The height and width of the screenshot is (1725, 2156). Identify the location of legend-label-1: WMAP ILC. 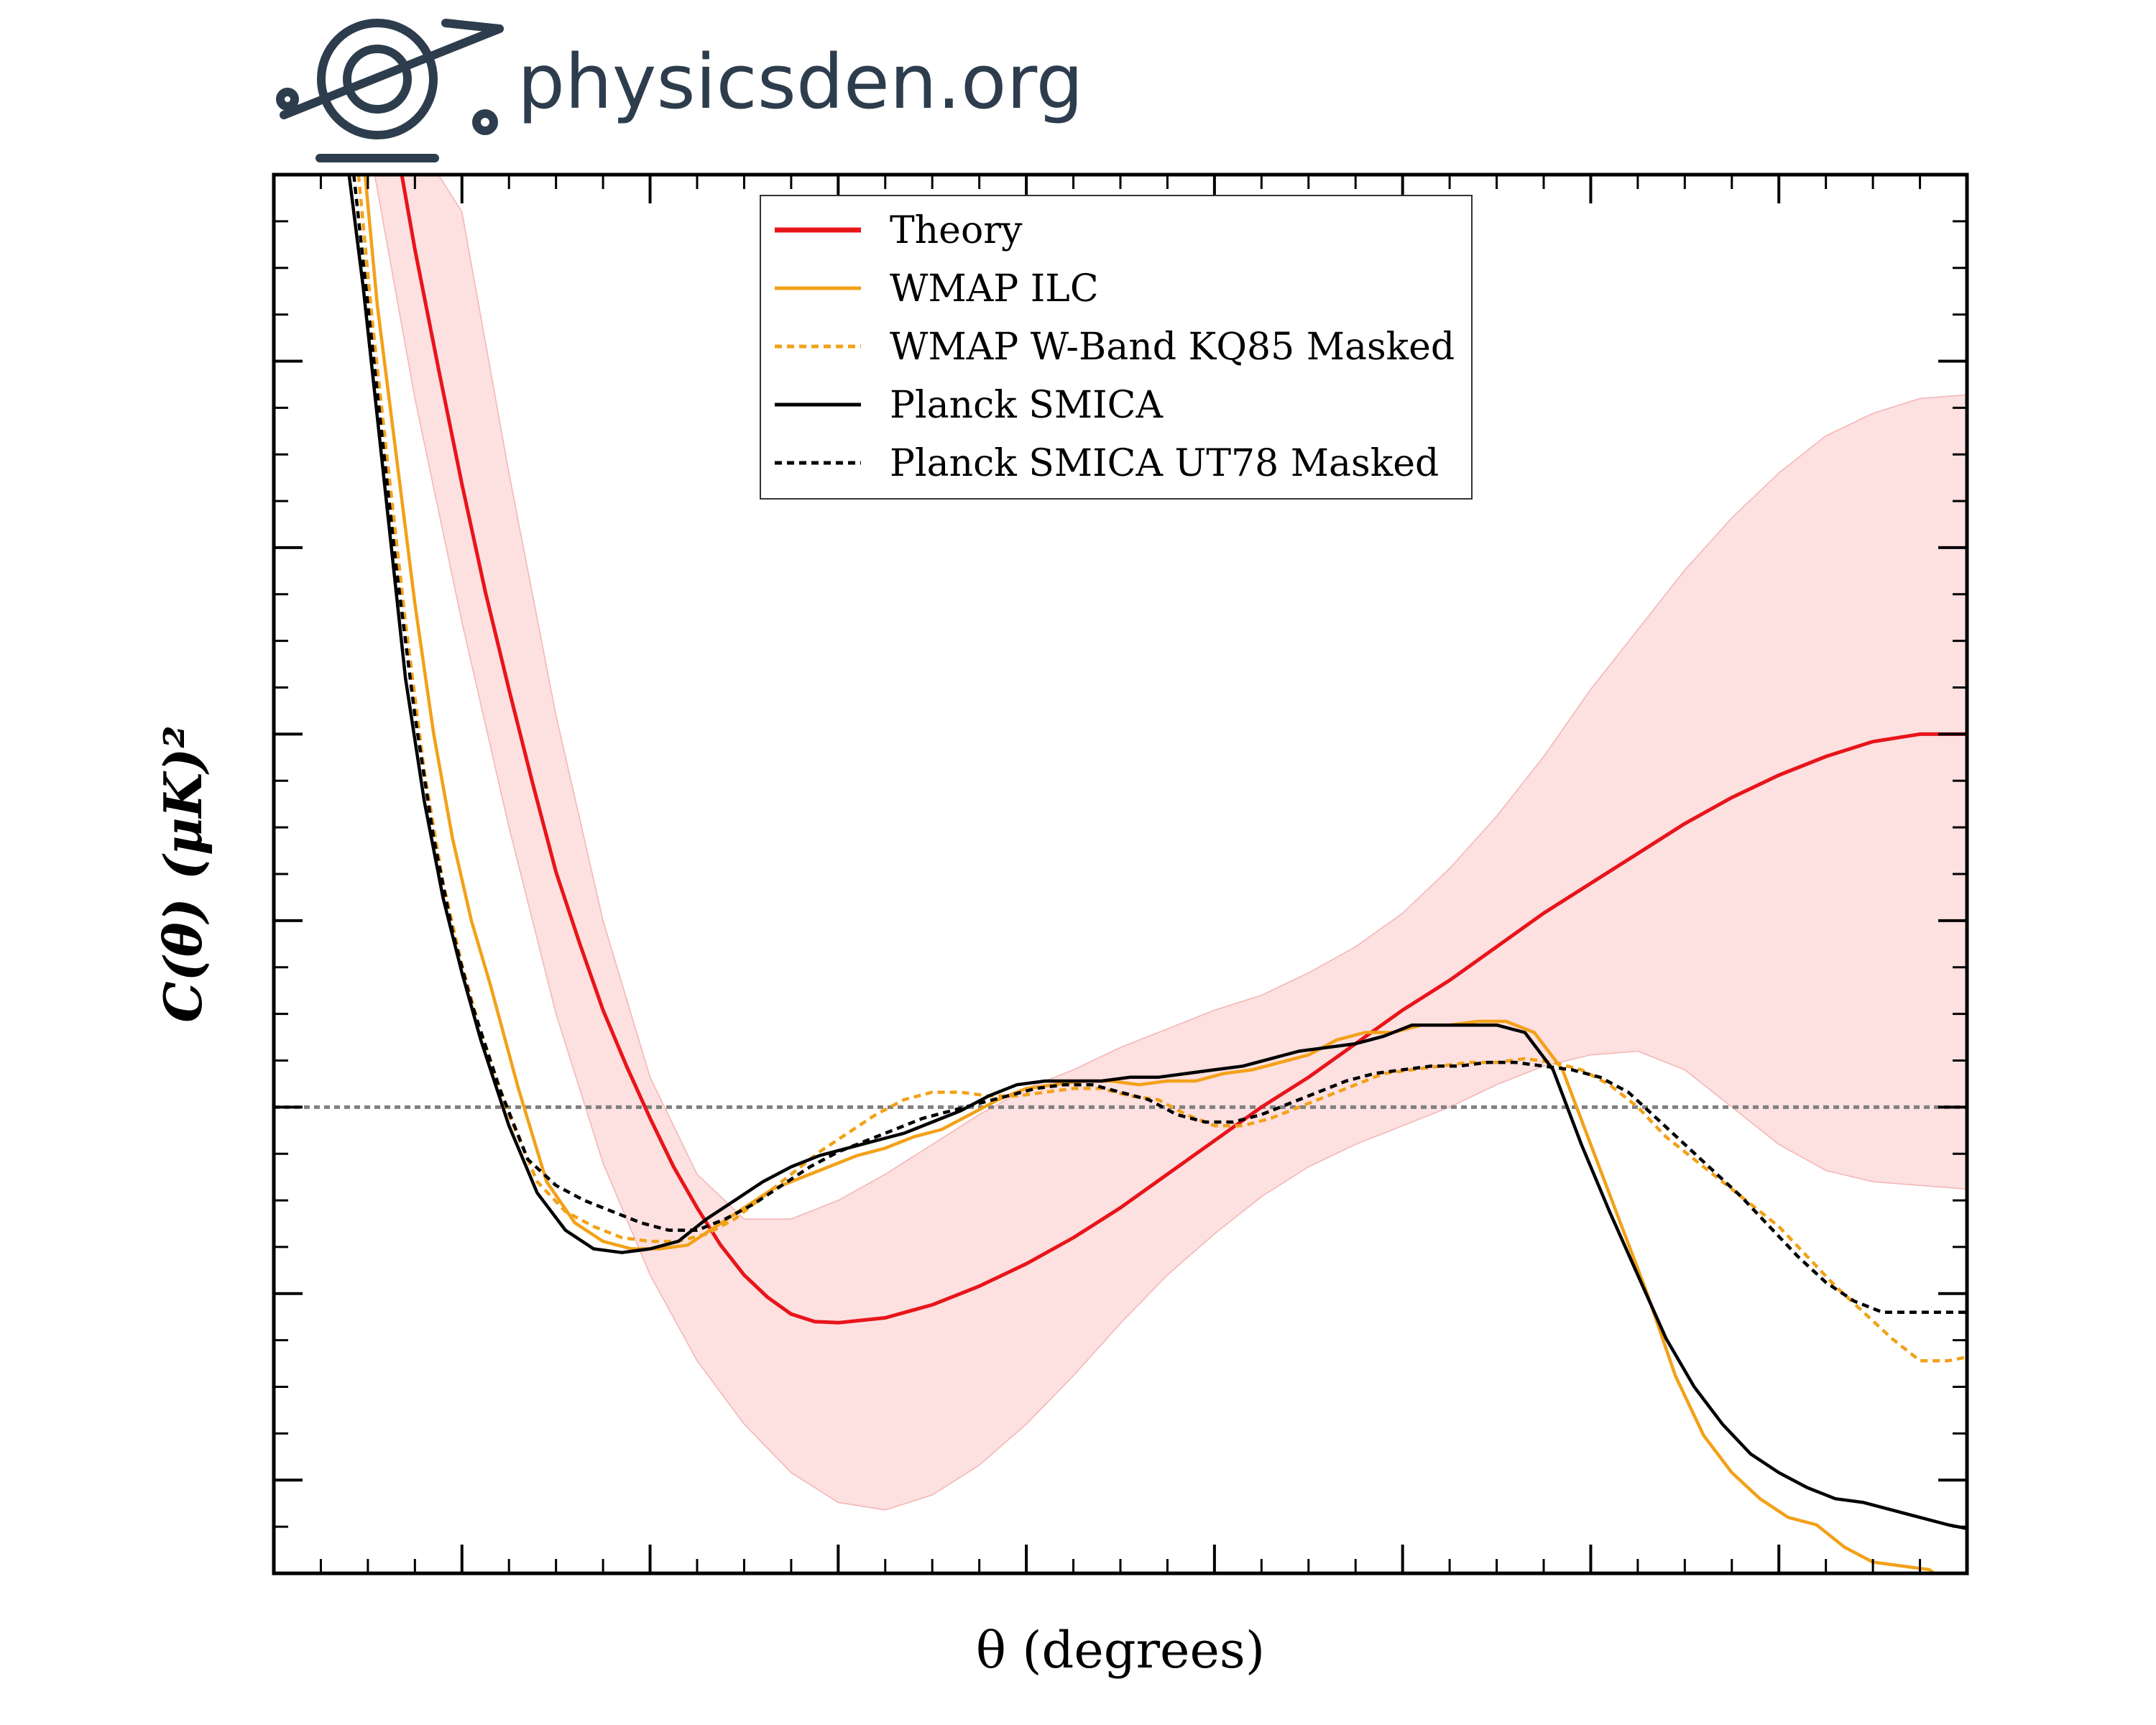
(994, 288).